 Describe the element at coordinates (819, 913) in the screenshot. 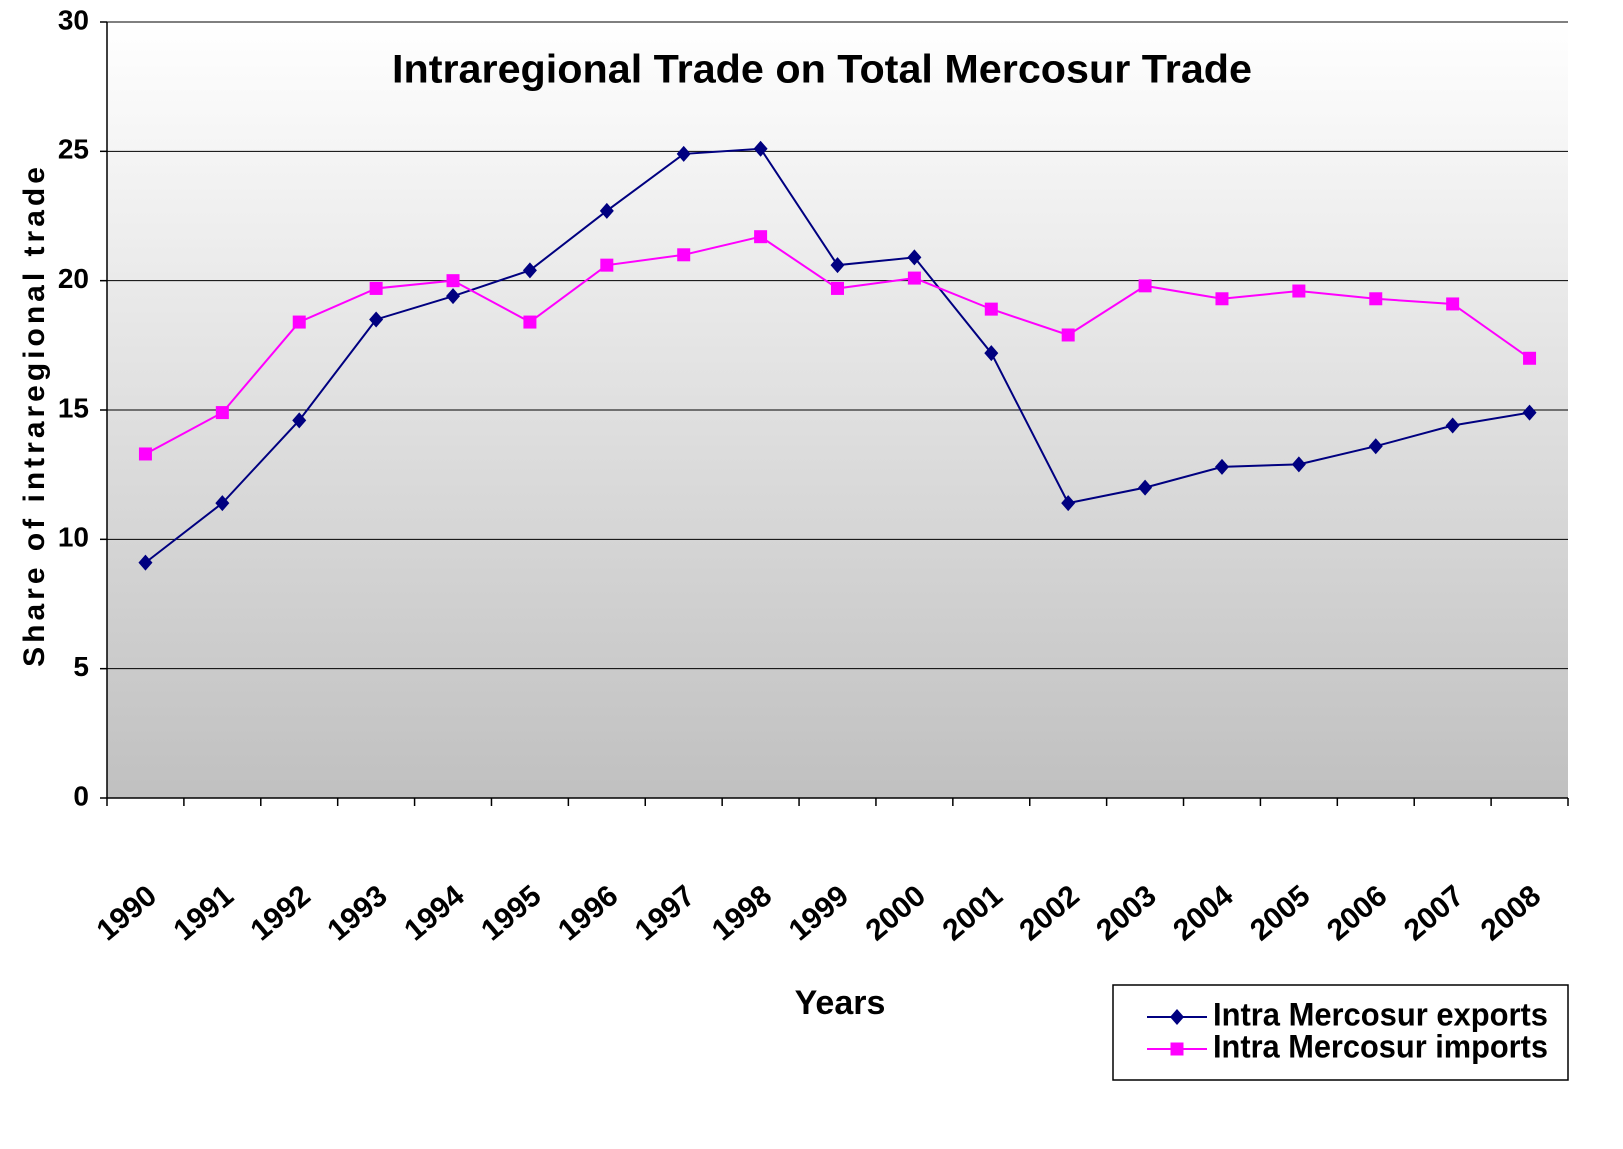

I see `x-tick-label: 1999` at that location.